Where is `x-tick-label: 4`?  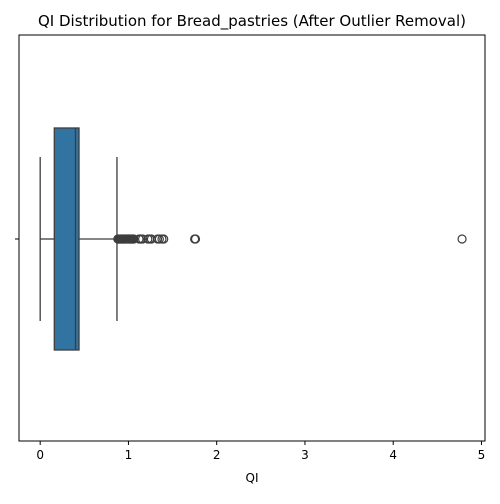 x-tick-label: 4 is located at coordinates (393, 455).